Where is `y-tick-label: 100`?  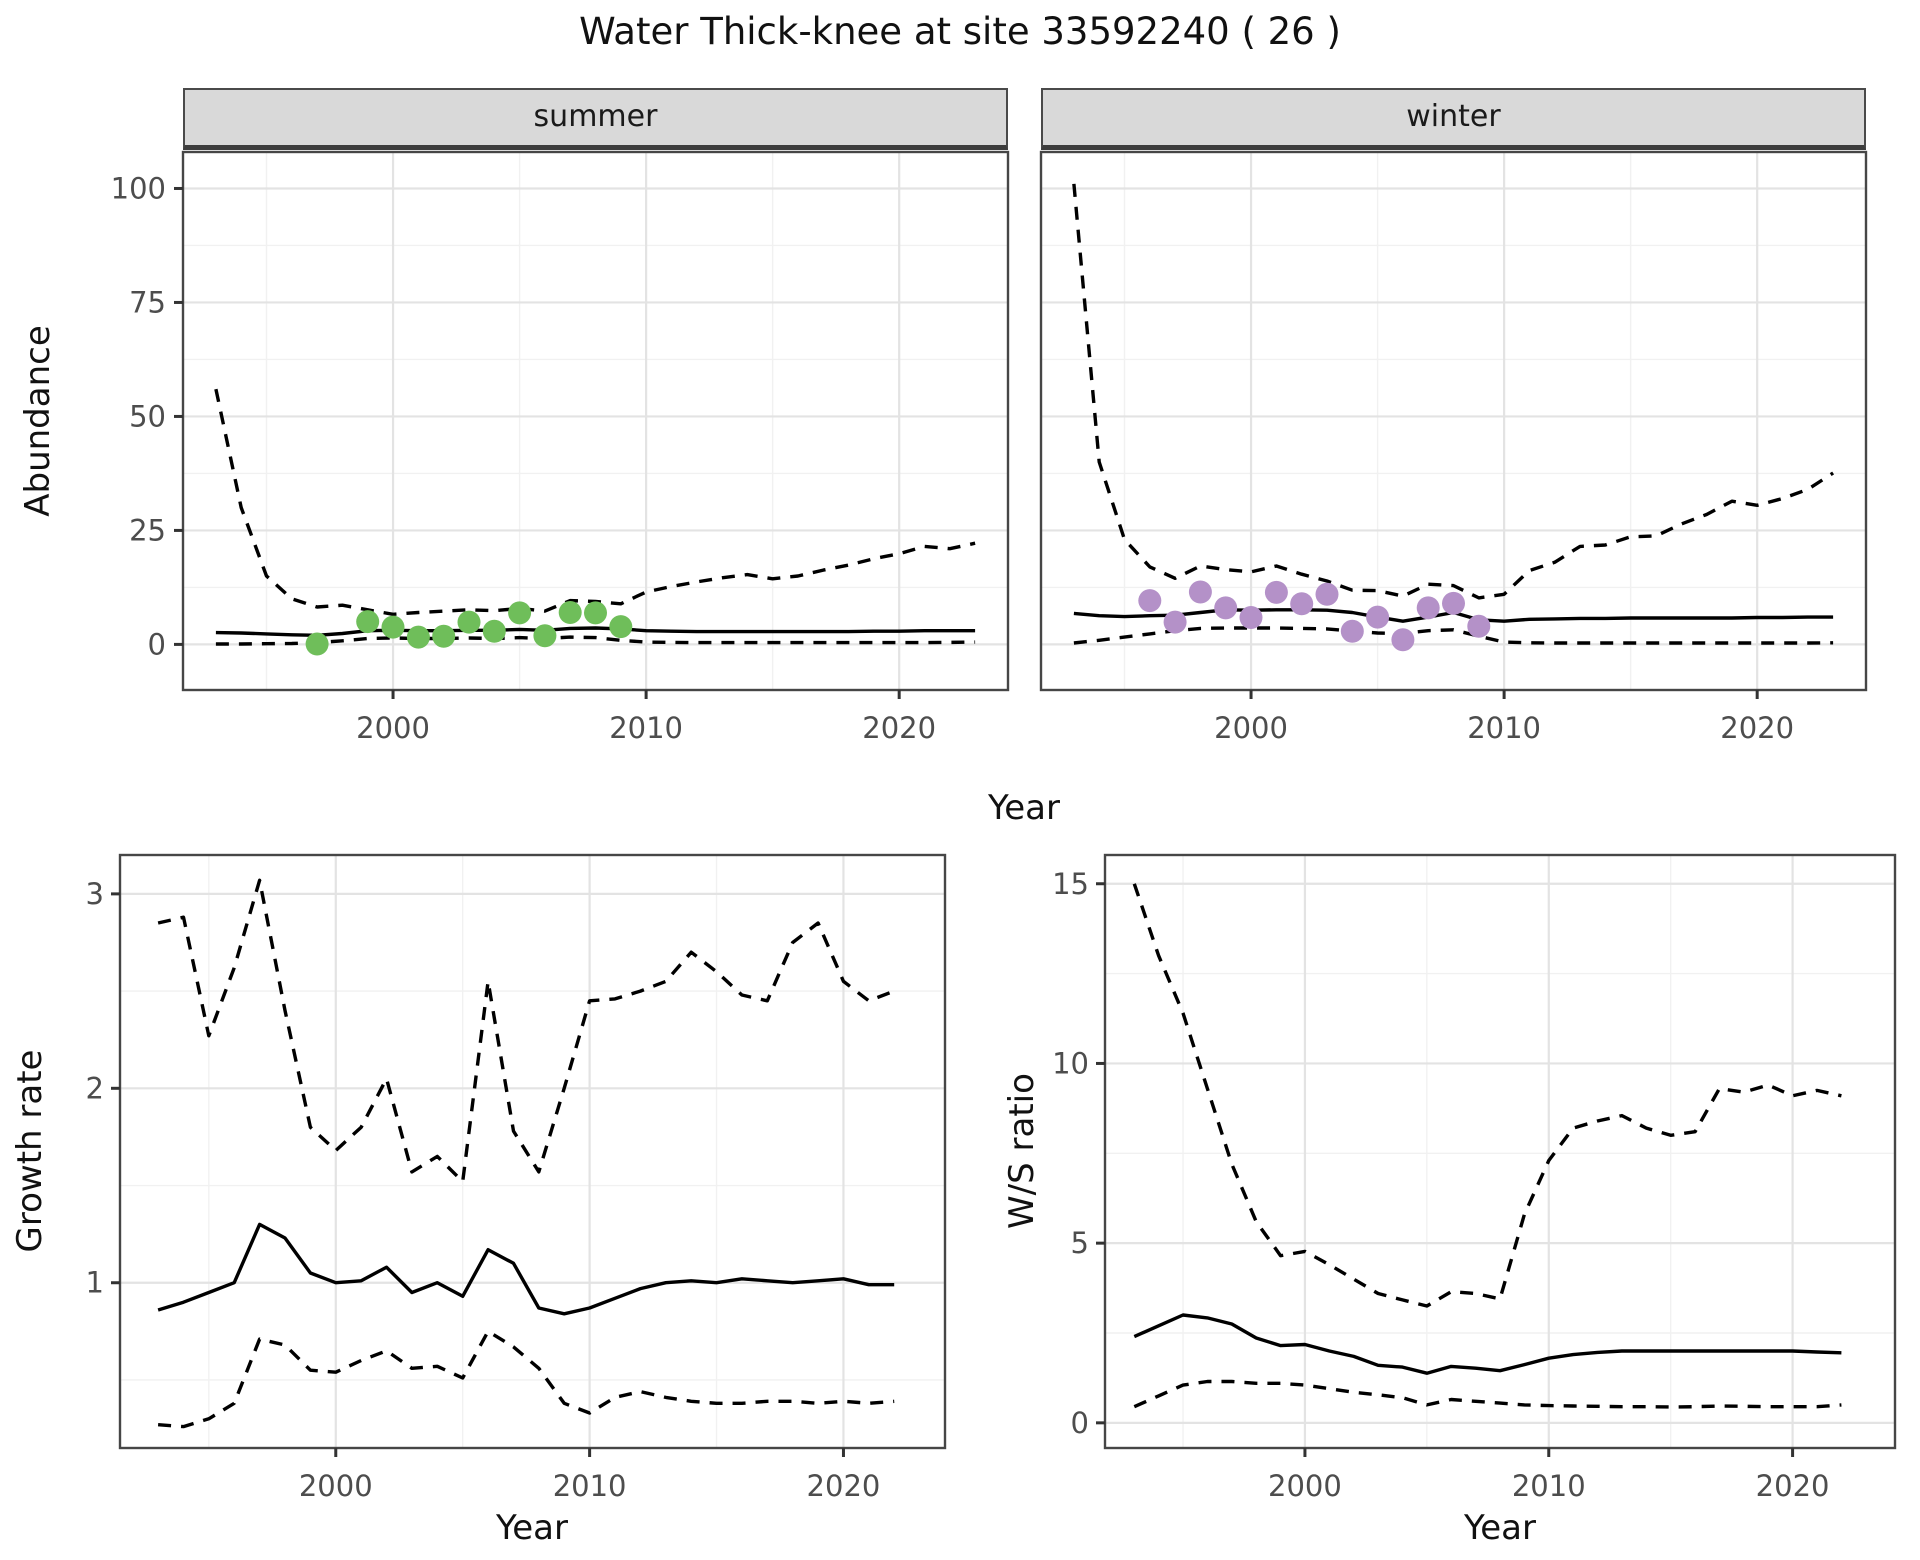
y-tick-label: 100 is located at coordinates (138, 188).